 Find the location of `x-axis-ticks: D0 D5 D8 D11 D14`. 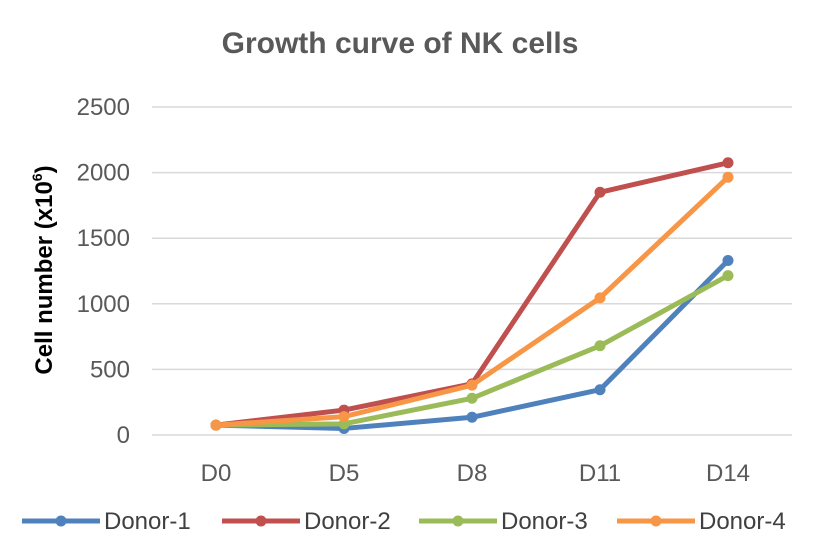

x-axis-ticks: D0 D5 D8 D11 D14 is located at coordinates (475, 473).